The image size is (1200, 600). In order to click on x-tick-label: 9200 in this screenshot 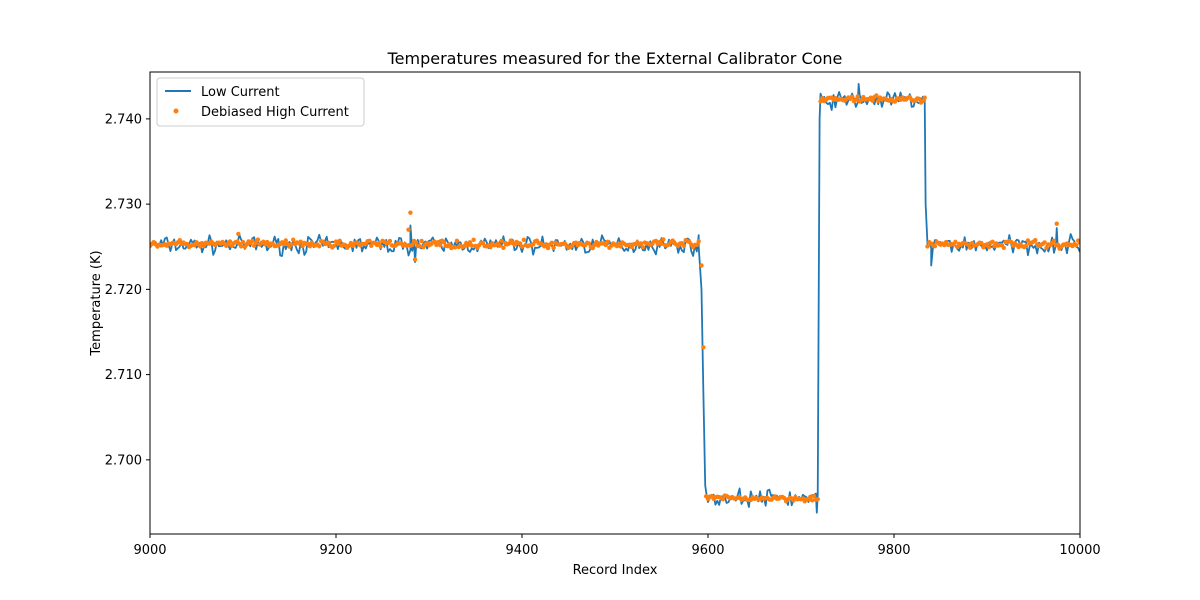, I will do `click(335, 550)`.